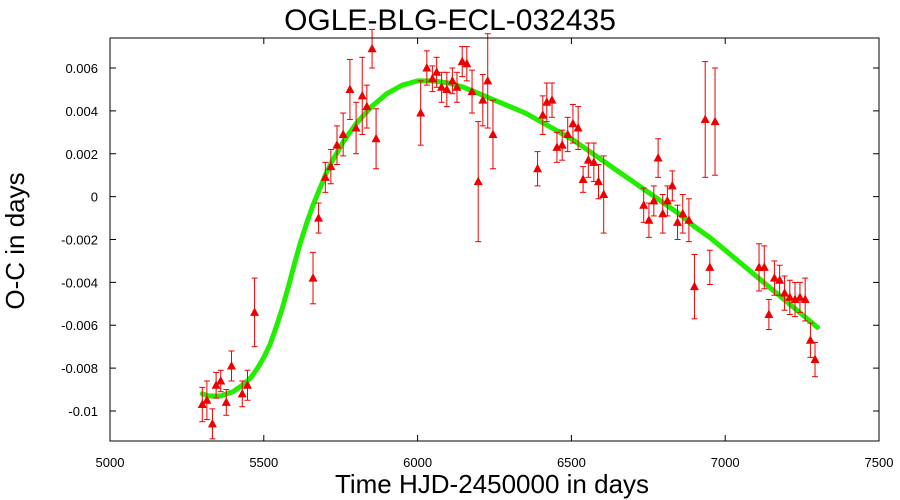 This screenshot has width=900, height=500. I want to click on y-tick-label: -0.01, so click(83, 411).